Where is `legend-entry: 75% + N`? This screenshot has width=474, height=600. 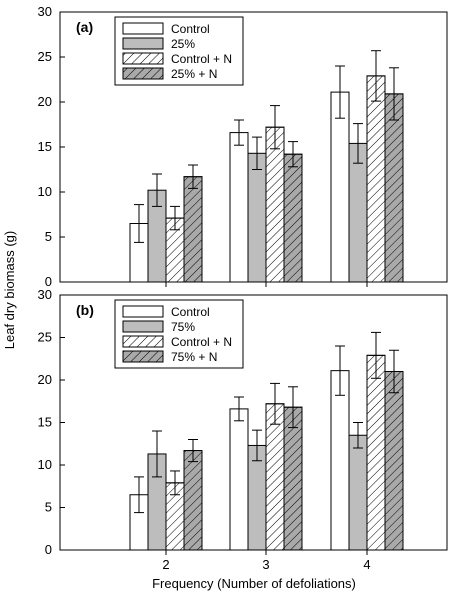 legend-entry: 75% + N is located at coordinates (194, 357).